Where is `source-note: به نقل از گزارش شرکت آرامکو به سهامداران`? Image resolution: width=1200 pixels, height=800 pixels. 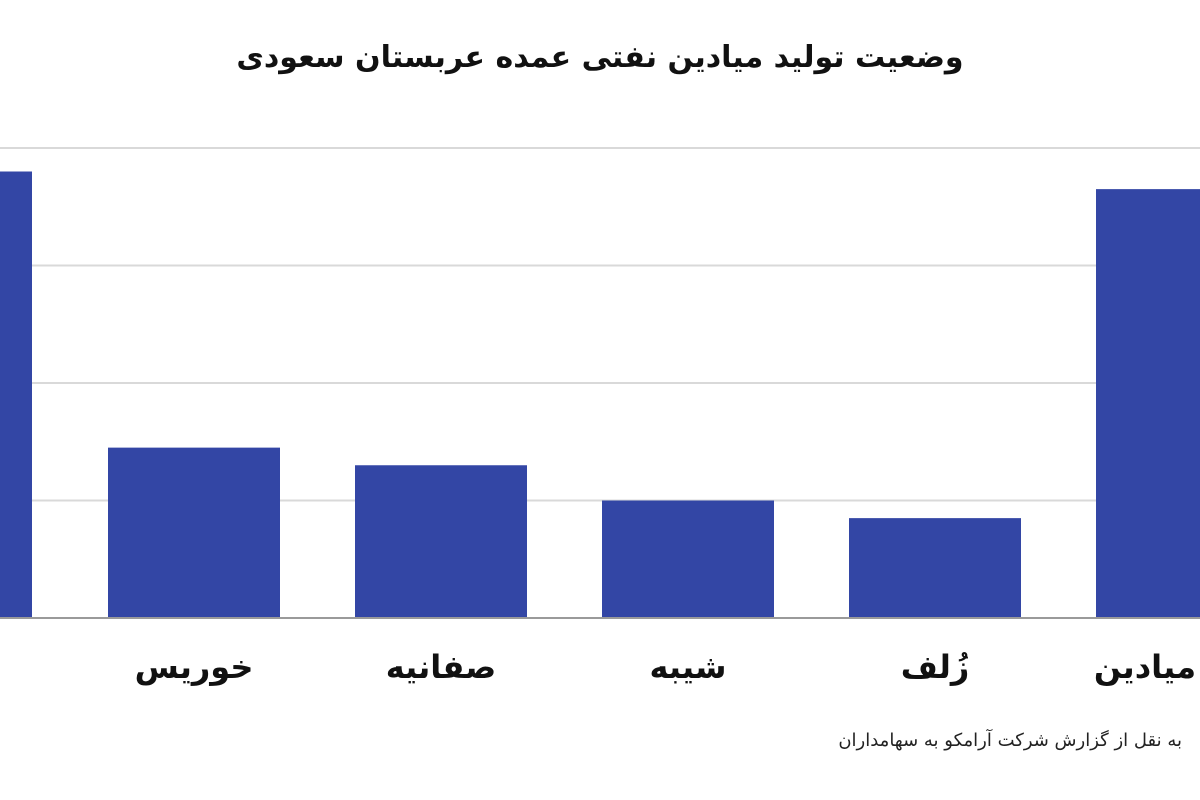
source-note: به نقل از گزارش شرکت آرامکو به سهامداران is located at coordinates (1010, 740).